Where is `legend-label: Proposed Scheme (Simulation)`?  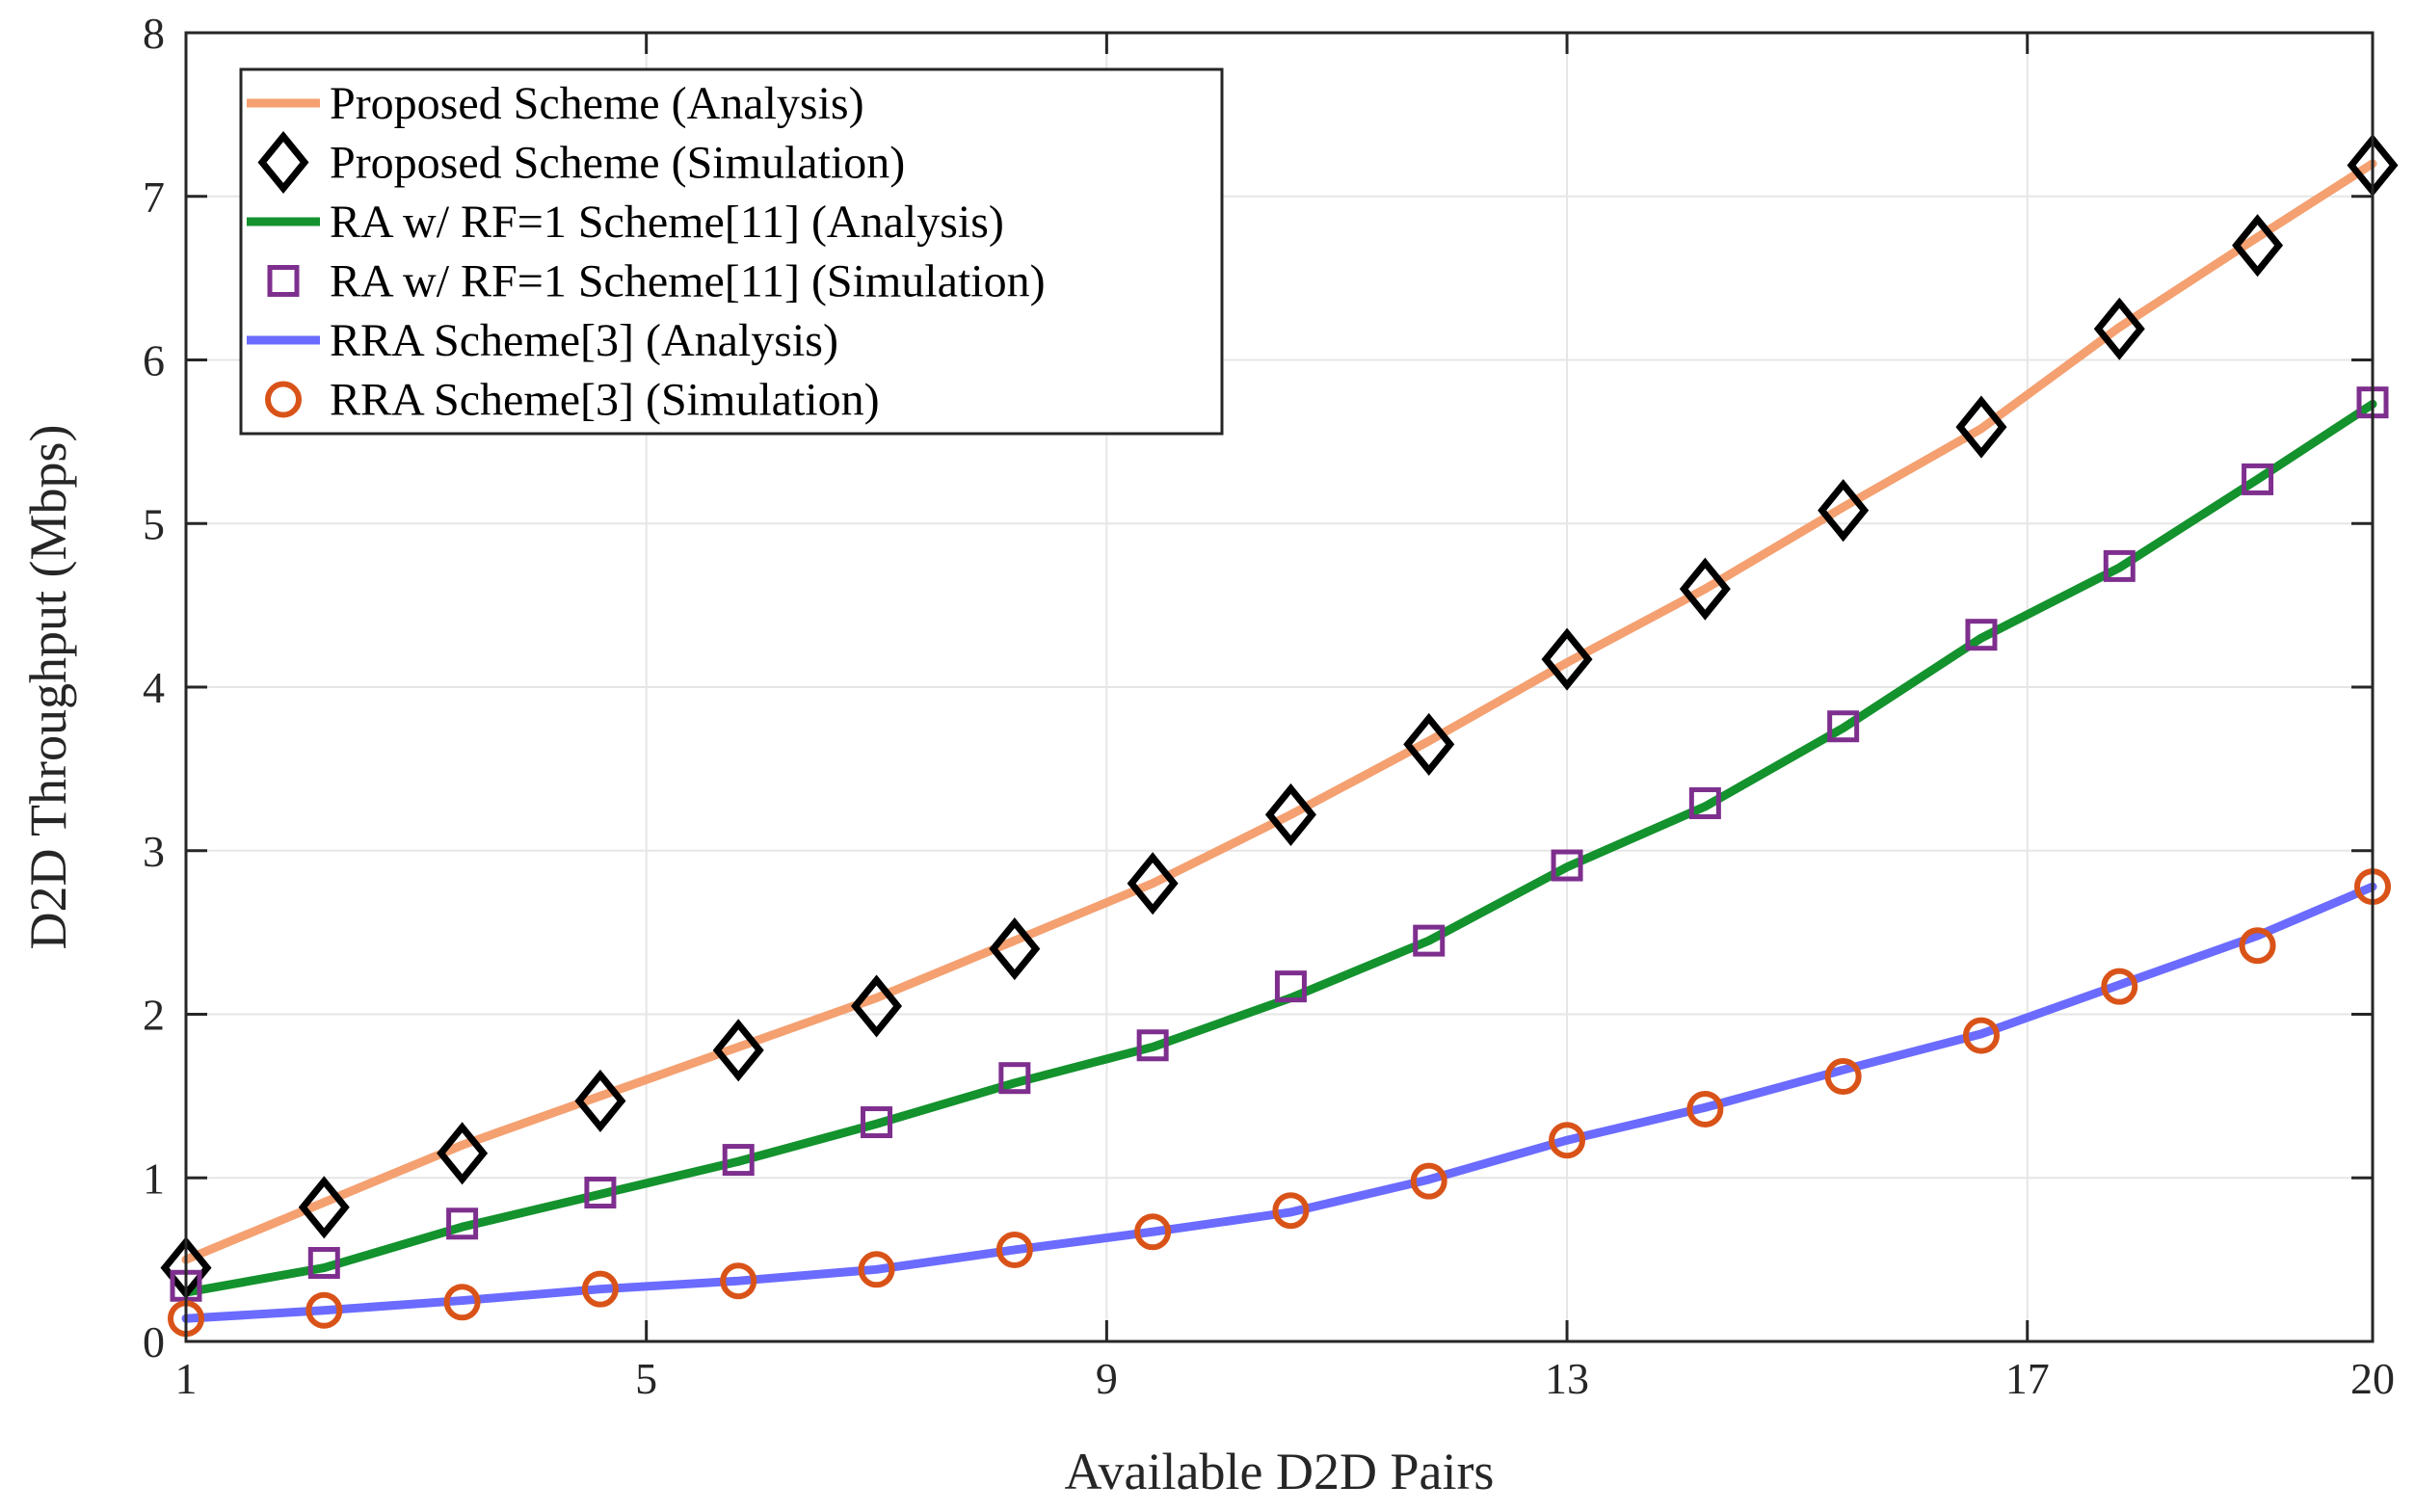 legend-label: Proposed Scheme (Simulation) is located at coordinates (617, 163).